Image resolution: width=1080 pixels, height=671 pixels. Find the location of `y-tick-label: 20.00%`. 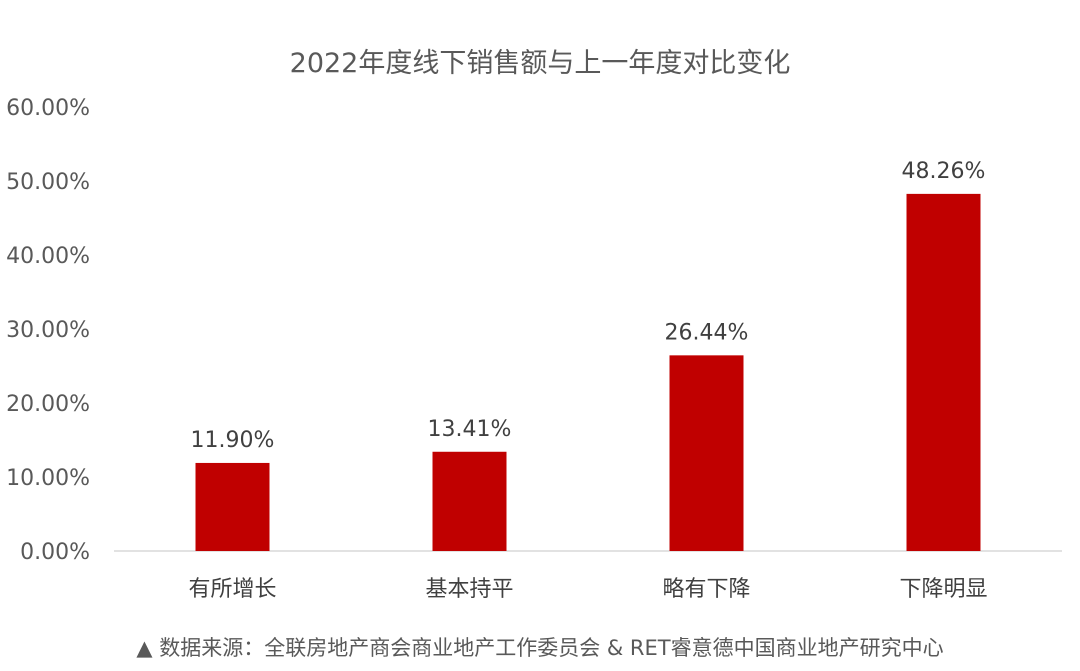

y-tick-label: 20.00% is located at coordinates (48, 404).